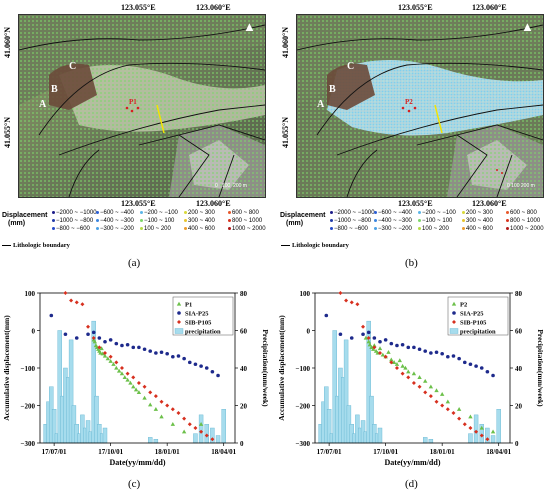 The image size is (550, 500). Describe the element at coordinates (6, 368) in the screenshot. I see `y-axis-label: Accumulative displacement(mm)` at that location.